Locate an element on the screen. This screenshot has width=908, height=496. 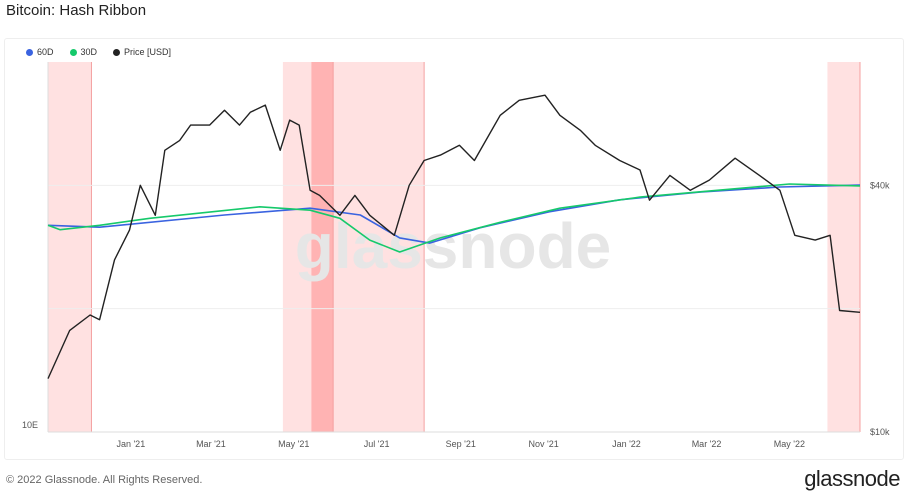
watermark: glassnode is located at coordinates (453, 246).